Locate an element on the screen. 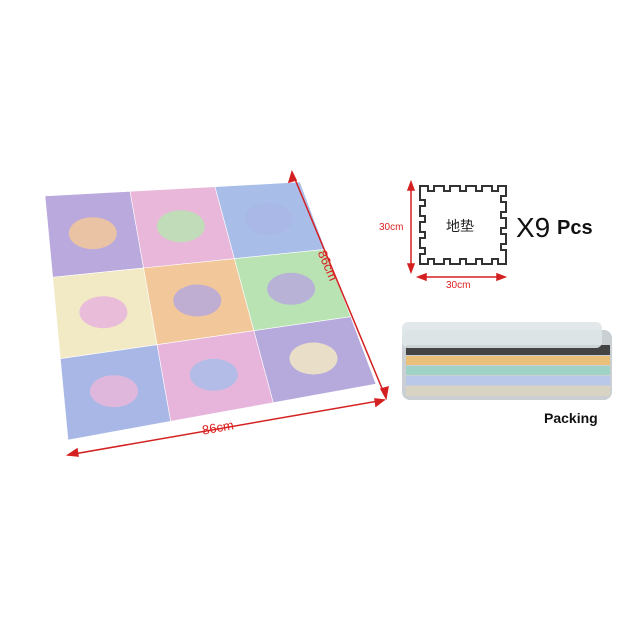 The width and height of the screenshot is (640, 640). tile-width-label: 30cm is located at coordinates (458, 285).